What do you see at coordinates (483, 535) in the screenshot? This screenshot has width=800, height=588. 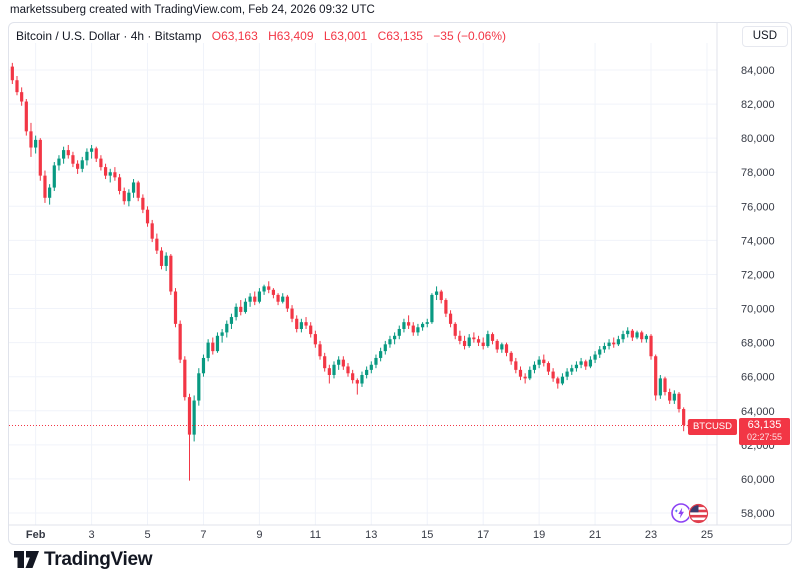 I see `x-axis-label: 17` at bounding box center [483, 535].